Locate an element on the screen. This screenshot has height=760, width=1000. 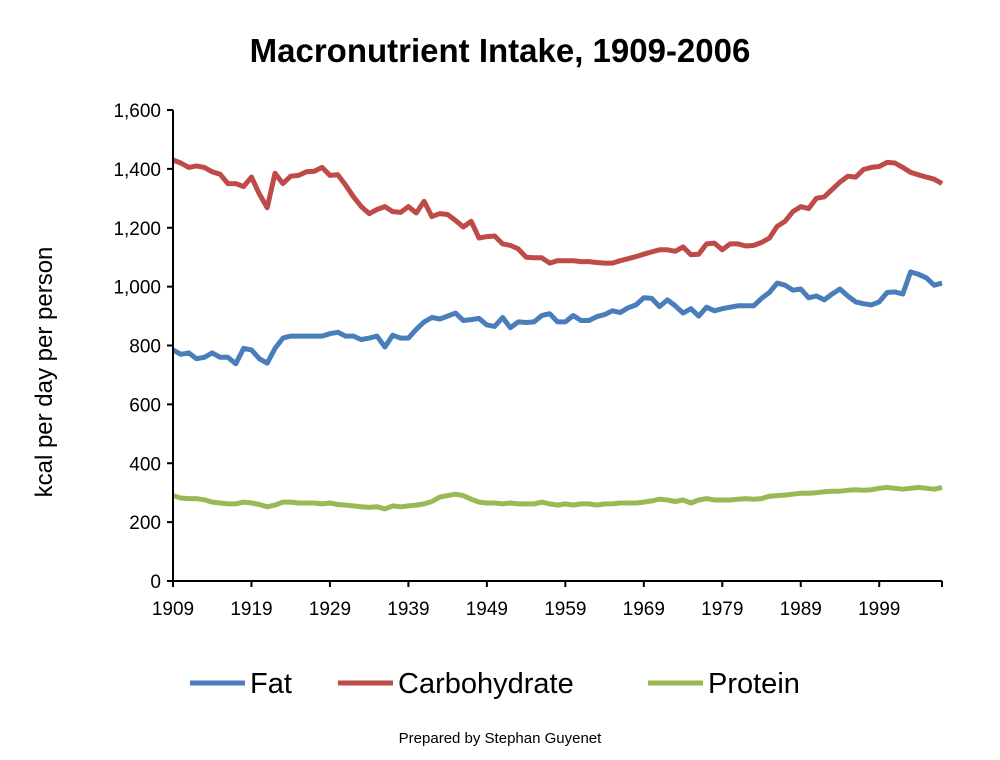
carbohydrate-series-line is located at coordinates (558, 211).